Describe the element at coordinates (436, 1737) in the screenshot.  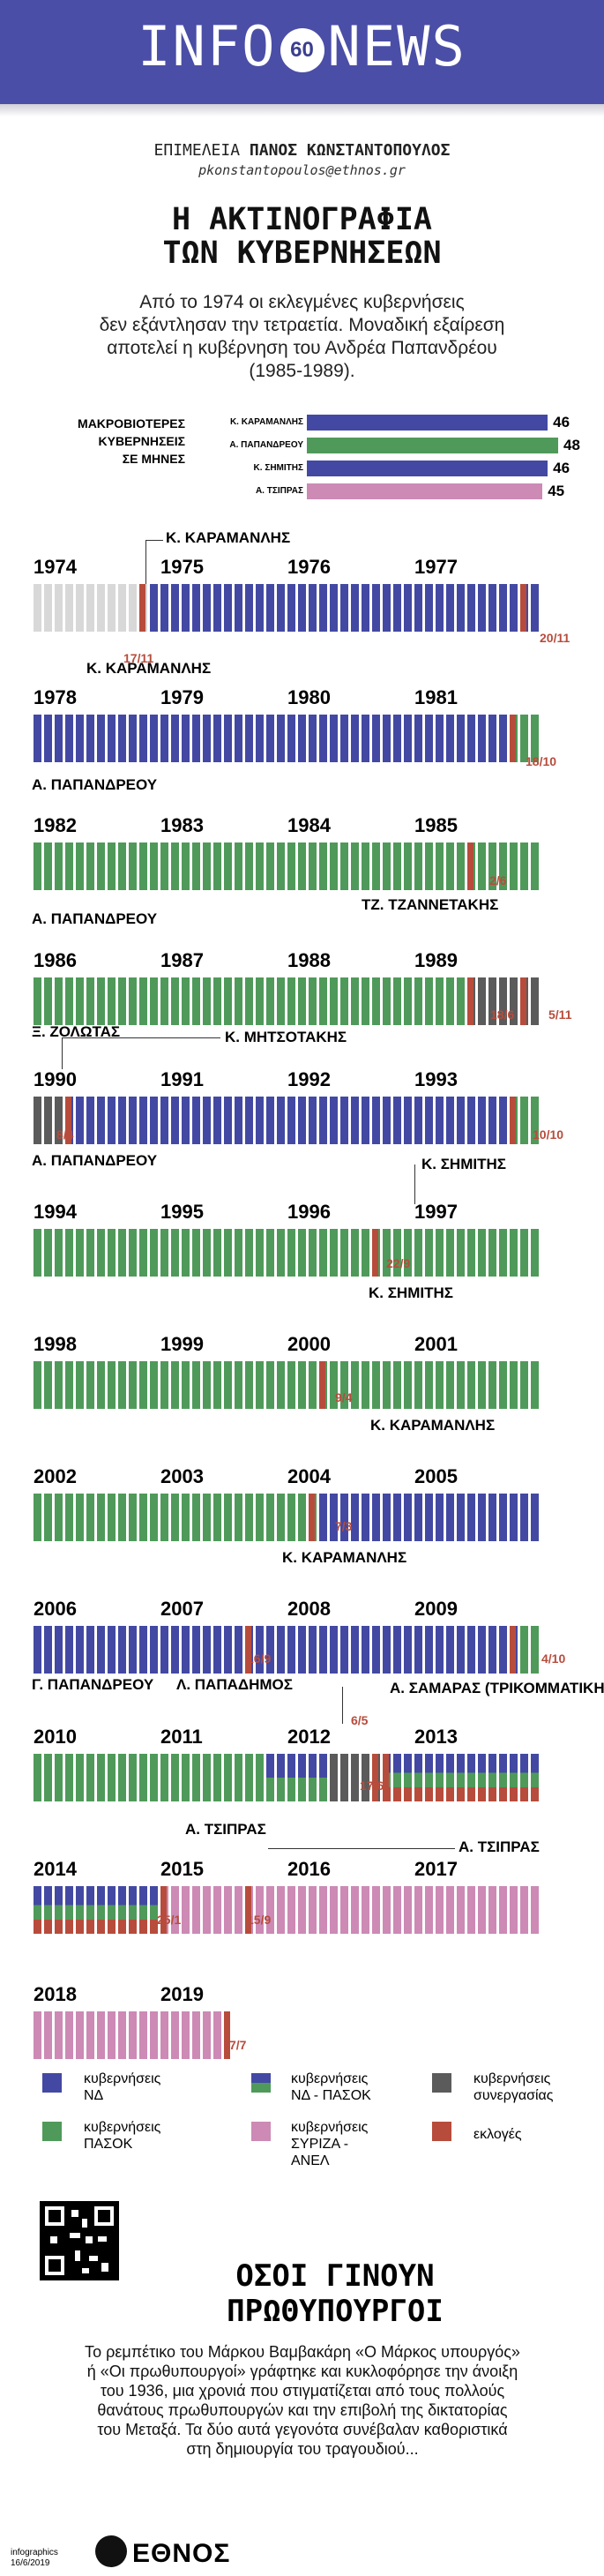
I see `year-label: 2013` at that location.